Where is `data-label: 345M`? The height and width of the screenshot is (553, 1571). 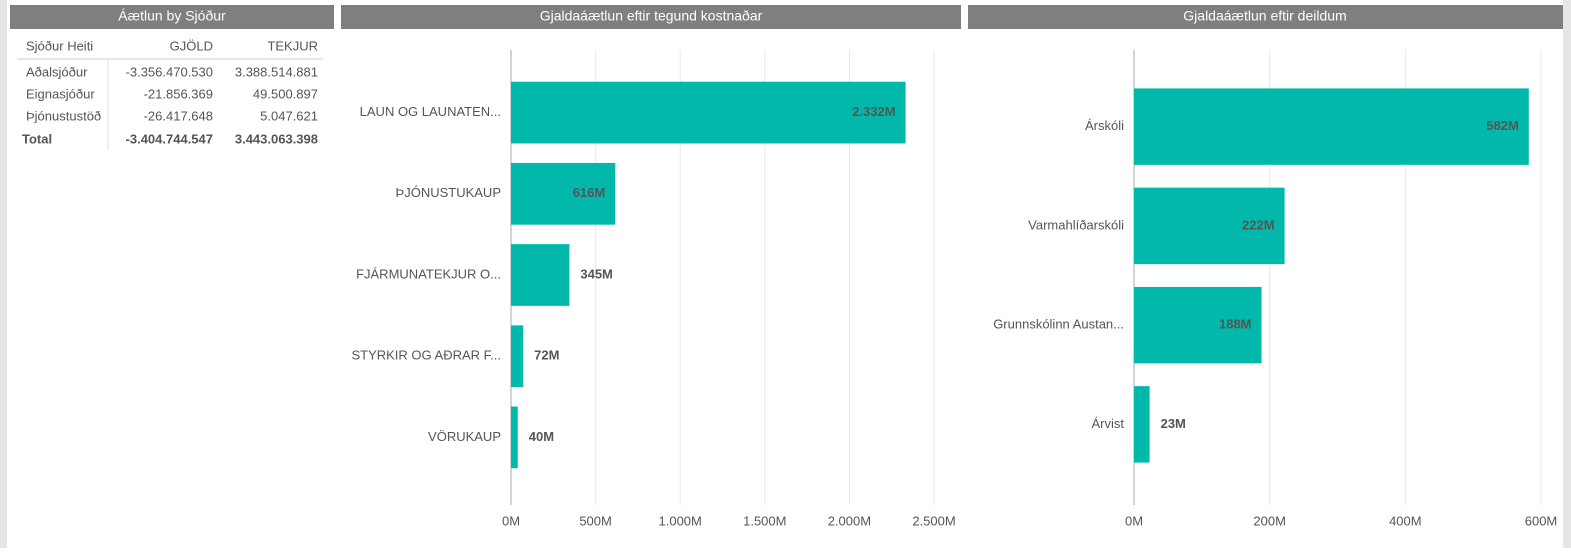 data-label: 345M is located at coordinates (596, 273).